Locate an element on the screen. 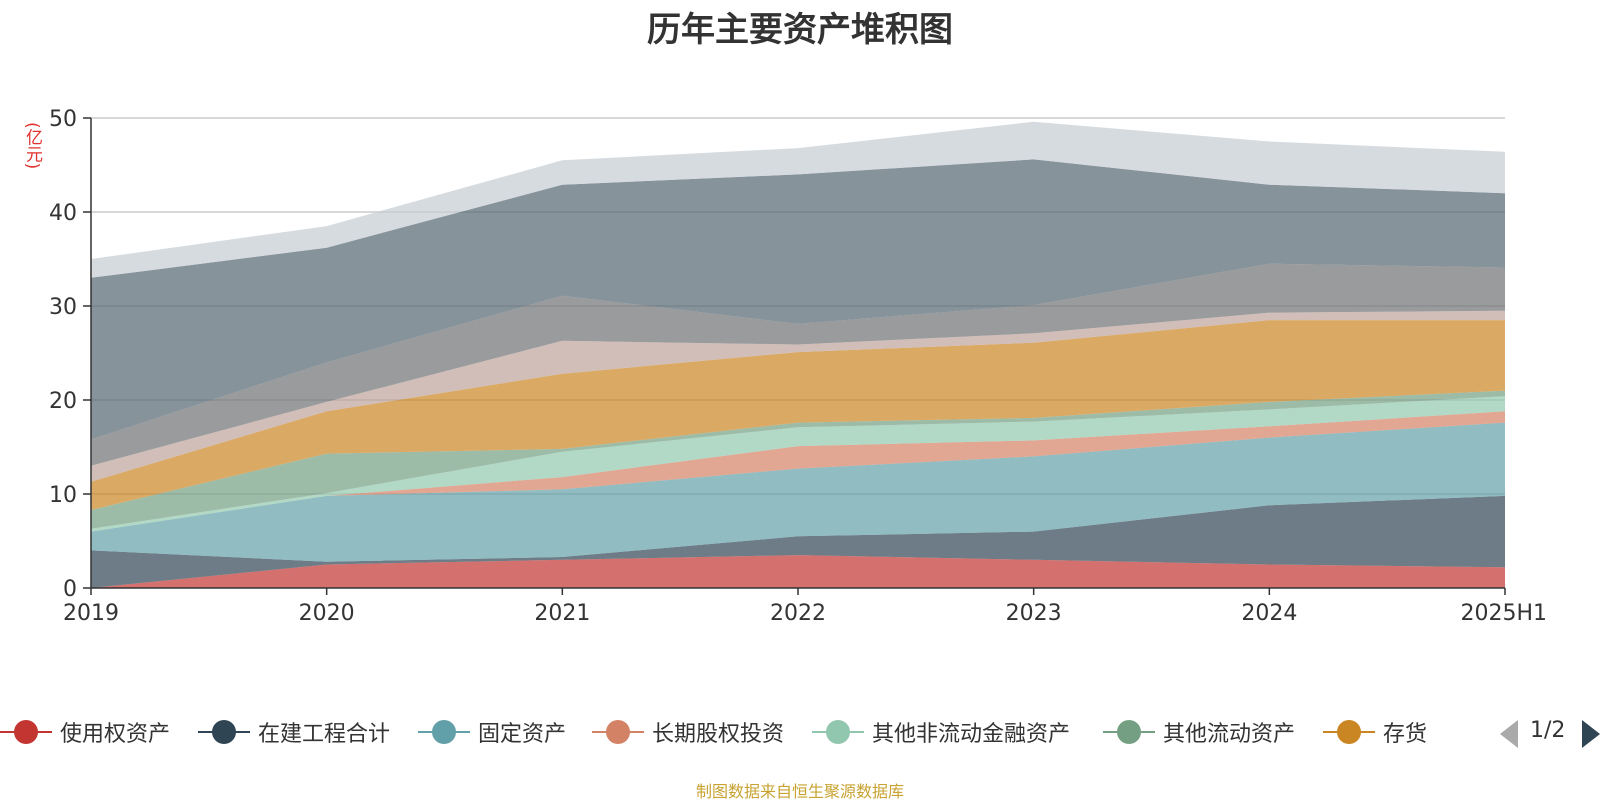 The height and width of the screenshot is (802, 1600). x-tick-label: 2021 is located at coordinates (562, 613).